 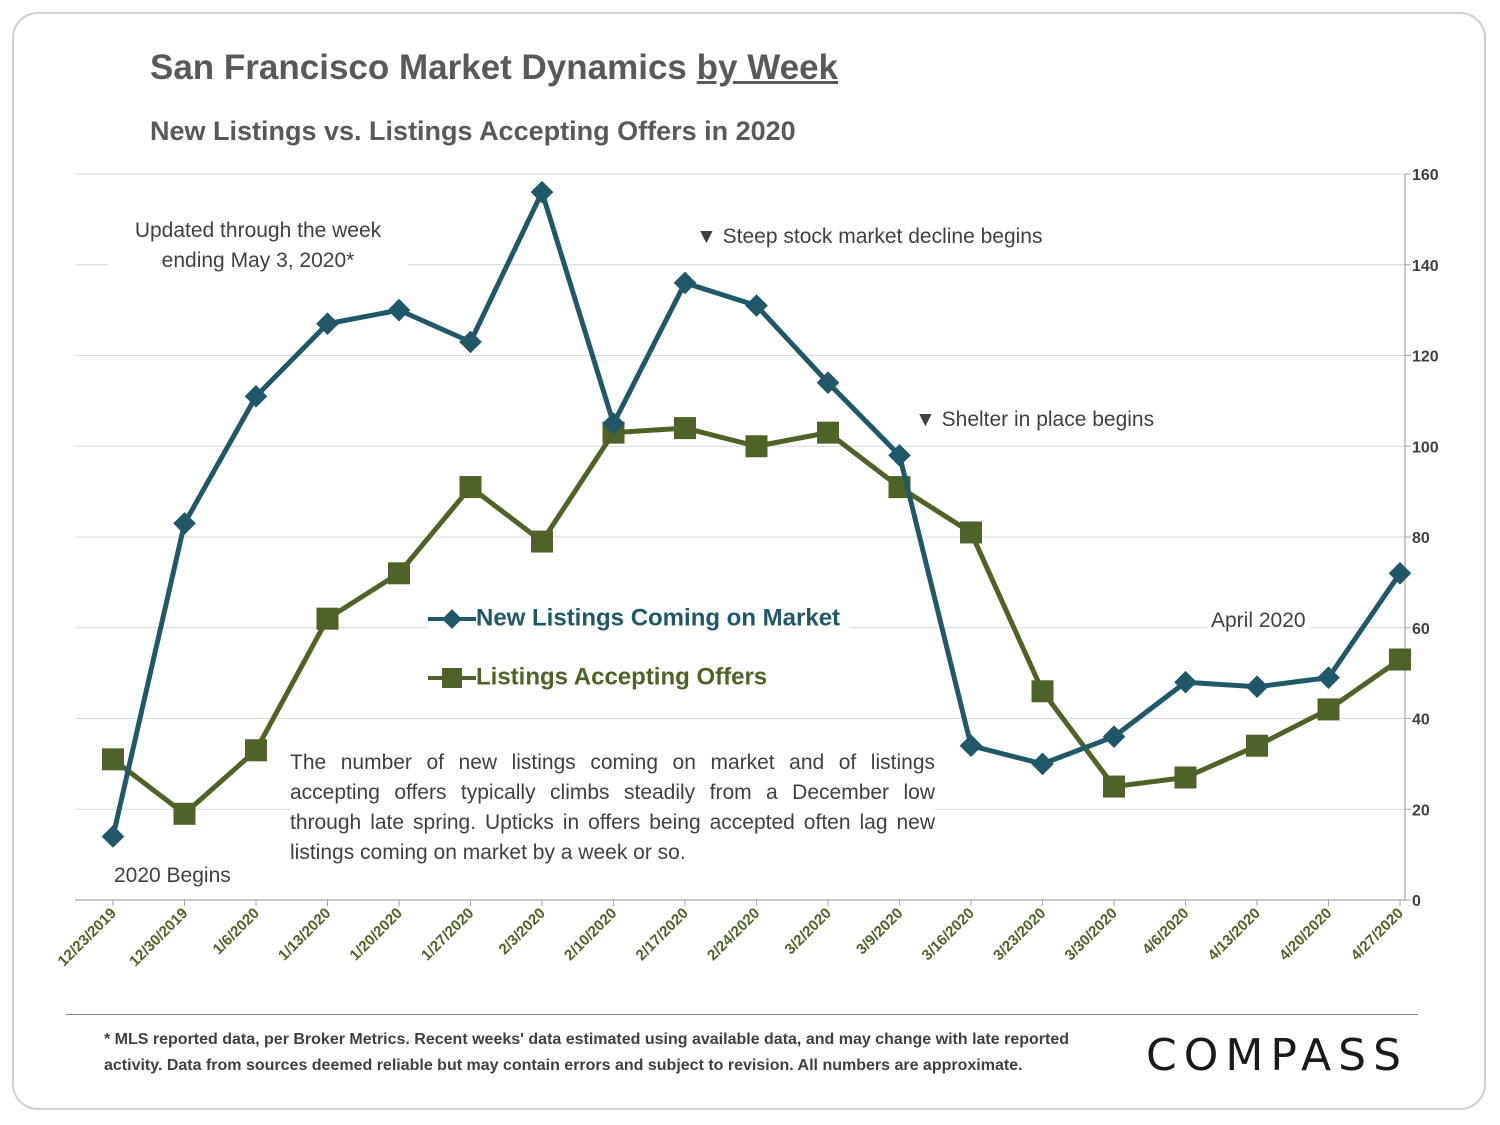 I want to click on y-tick-label: 20, so click(x=1421, y=810).